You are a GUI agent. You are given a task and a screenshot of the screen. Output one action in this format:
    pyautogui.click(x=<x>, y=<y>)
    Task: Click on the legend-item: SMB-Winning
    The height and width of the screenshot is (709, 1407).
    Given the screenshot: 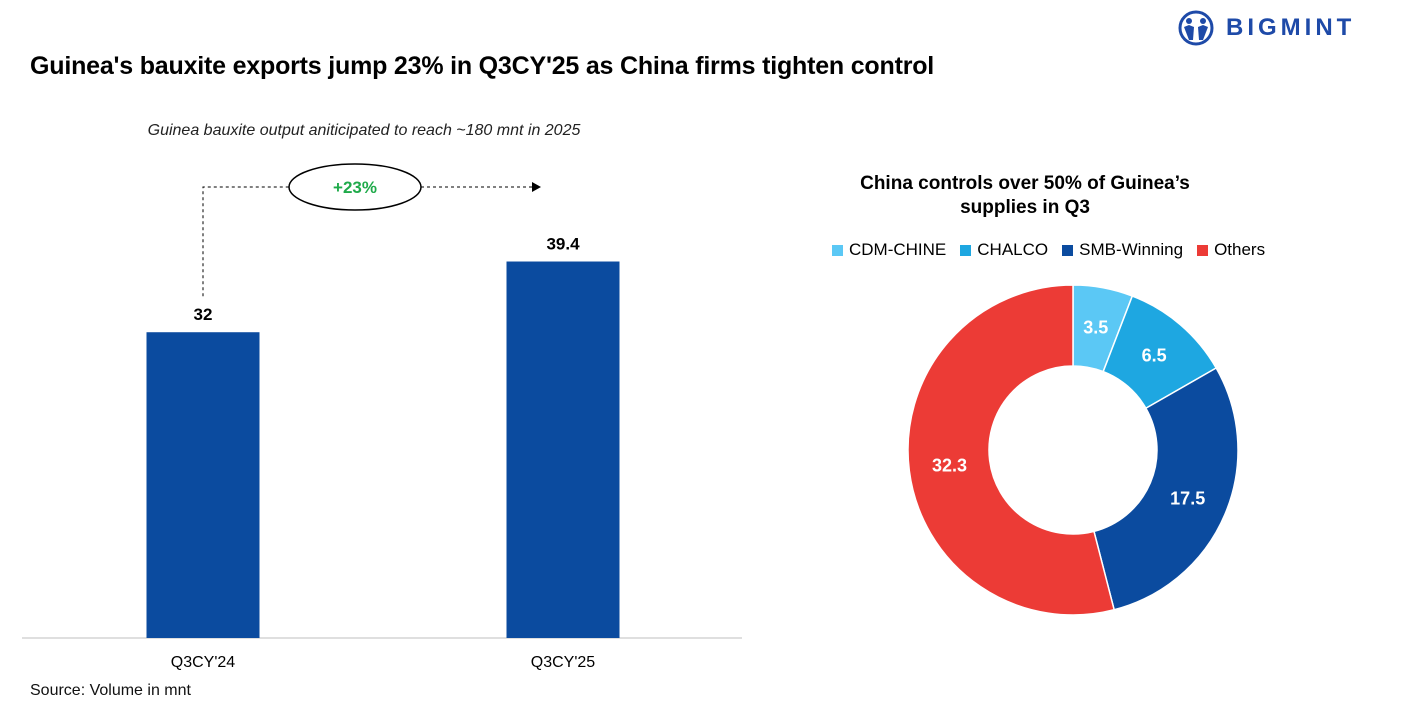 What is the action you would take?
    pyautogui.click(x=1122, y=250)
    